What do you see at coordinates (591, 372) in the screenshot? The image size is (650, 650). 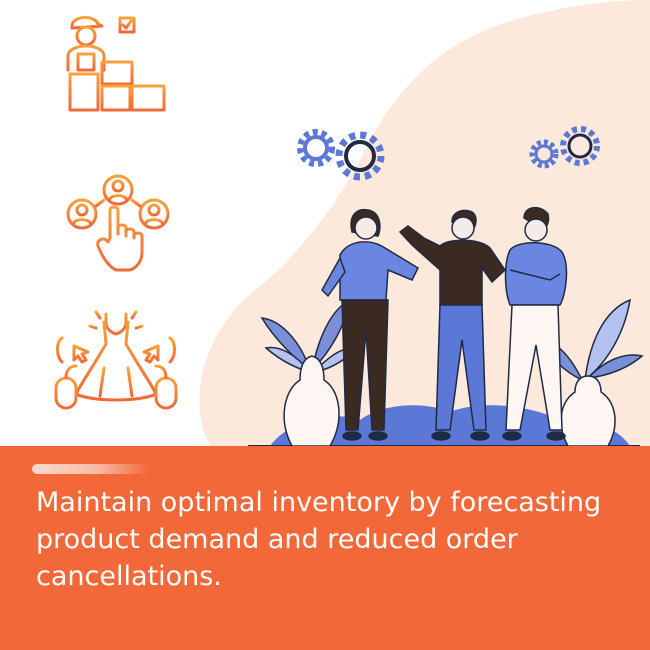 I see `plant-right` at bounding box center [591, 372].